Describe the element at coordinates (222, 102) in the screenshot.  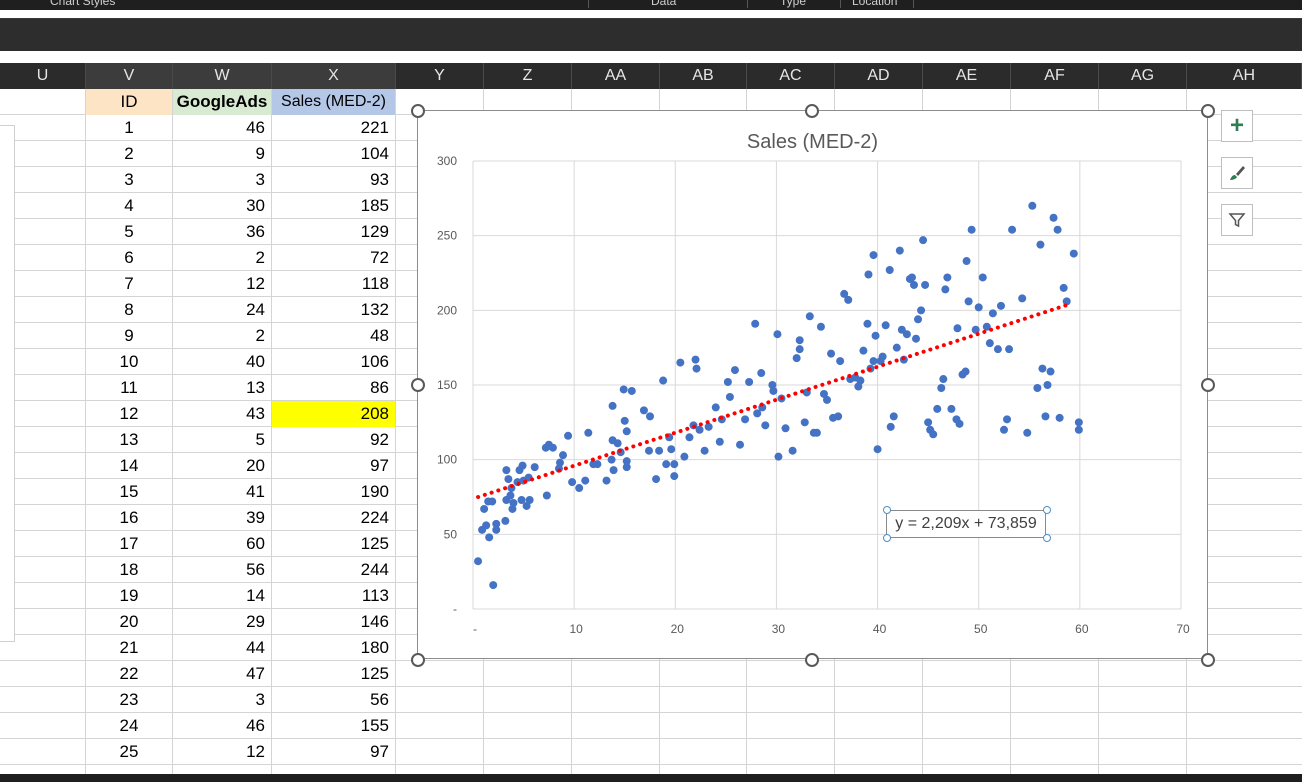
I see `header-googleads: GoogleAds` at that location.